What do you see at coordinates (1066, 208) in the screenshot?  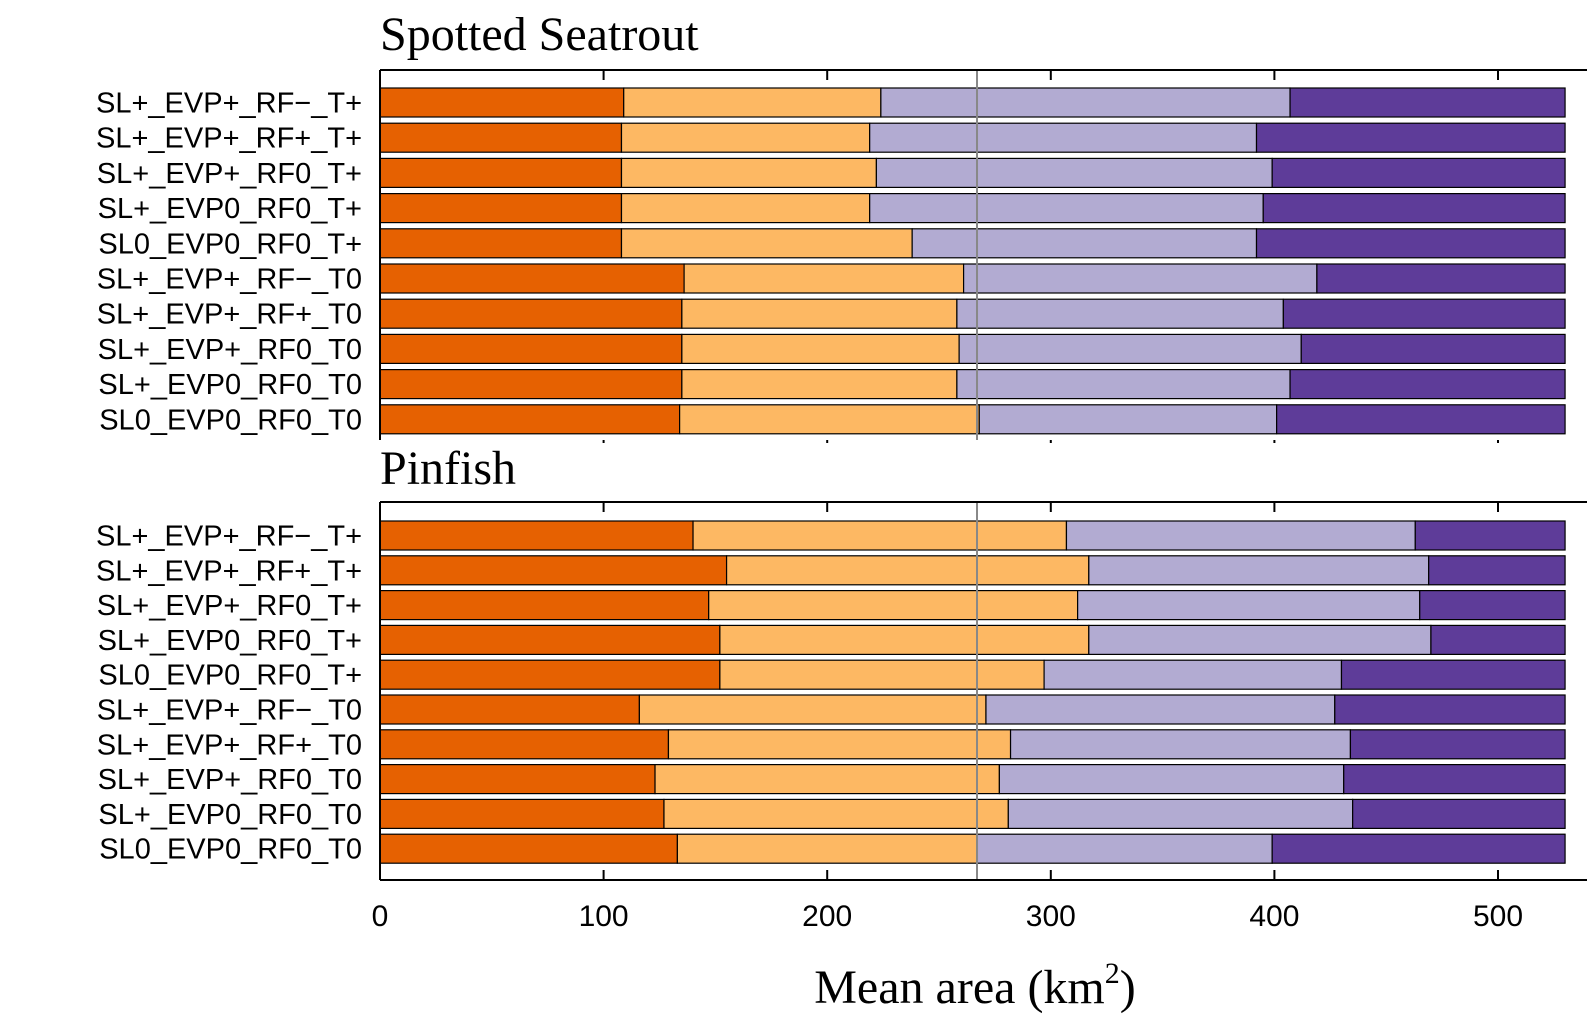 I see `bar-segment-top-row4-seg3` at bounding box center [1066, 208].